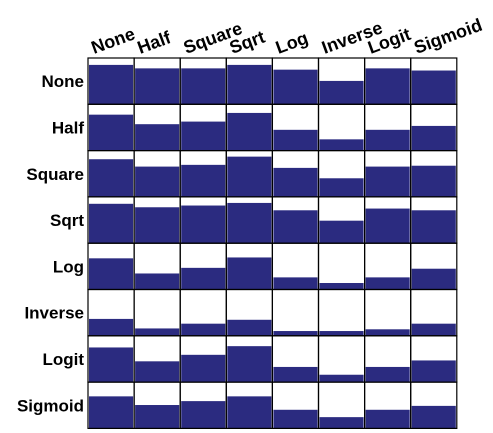  Describe the element at coordinates (55, 174) in the screenshot. I see `row-label-3: Square` at that location.